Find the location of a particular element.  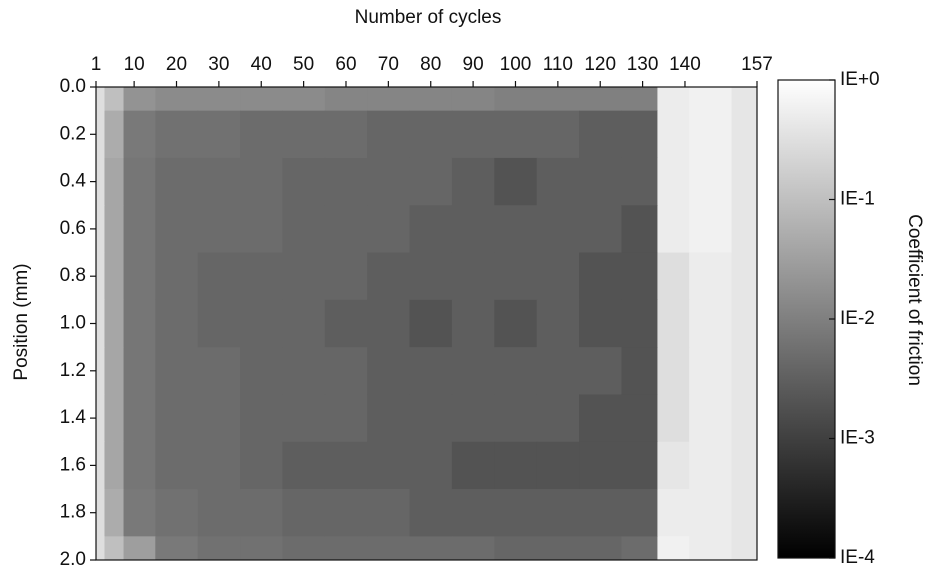

colorbar-tick-label: IE+0 is located at coordinates (860, 79).